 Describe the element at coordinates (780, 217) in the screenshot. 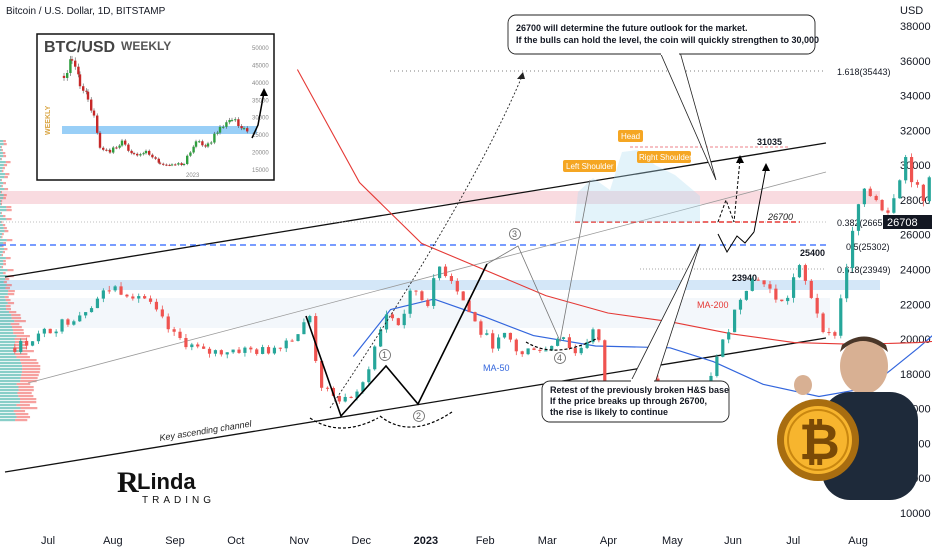

I see `level-26700-label: 26700` at that location.